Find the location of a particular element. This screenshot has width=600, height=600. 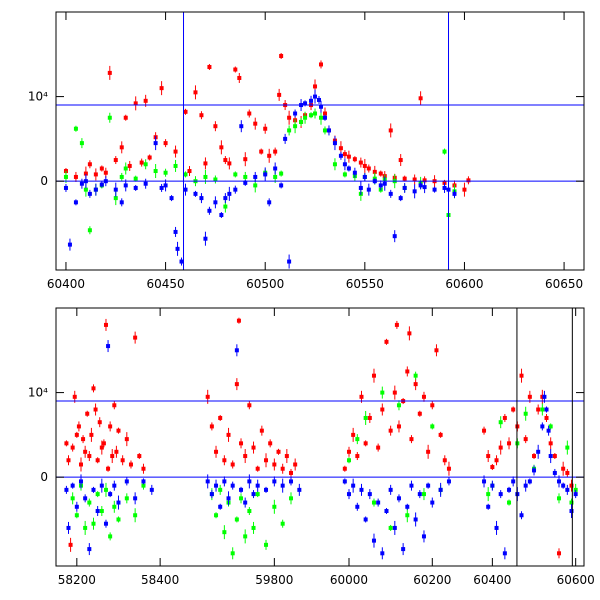

x-tick-label: 60450 is located at coordinates (165, 284).